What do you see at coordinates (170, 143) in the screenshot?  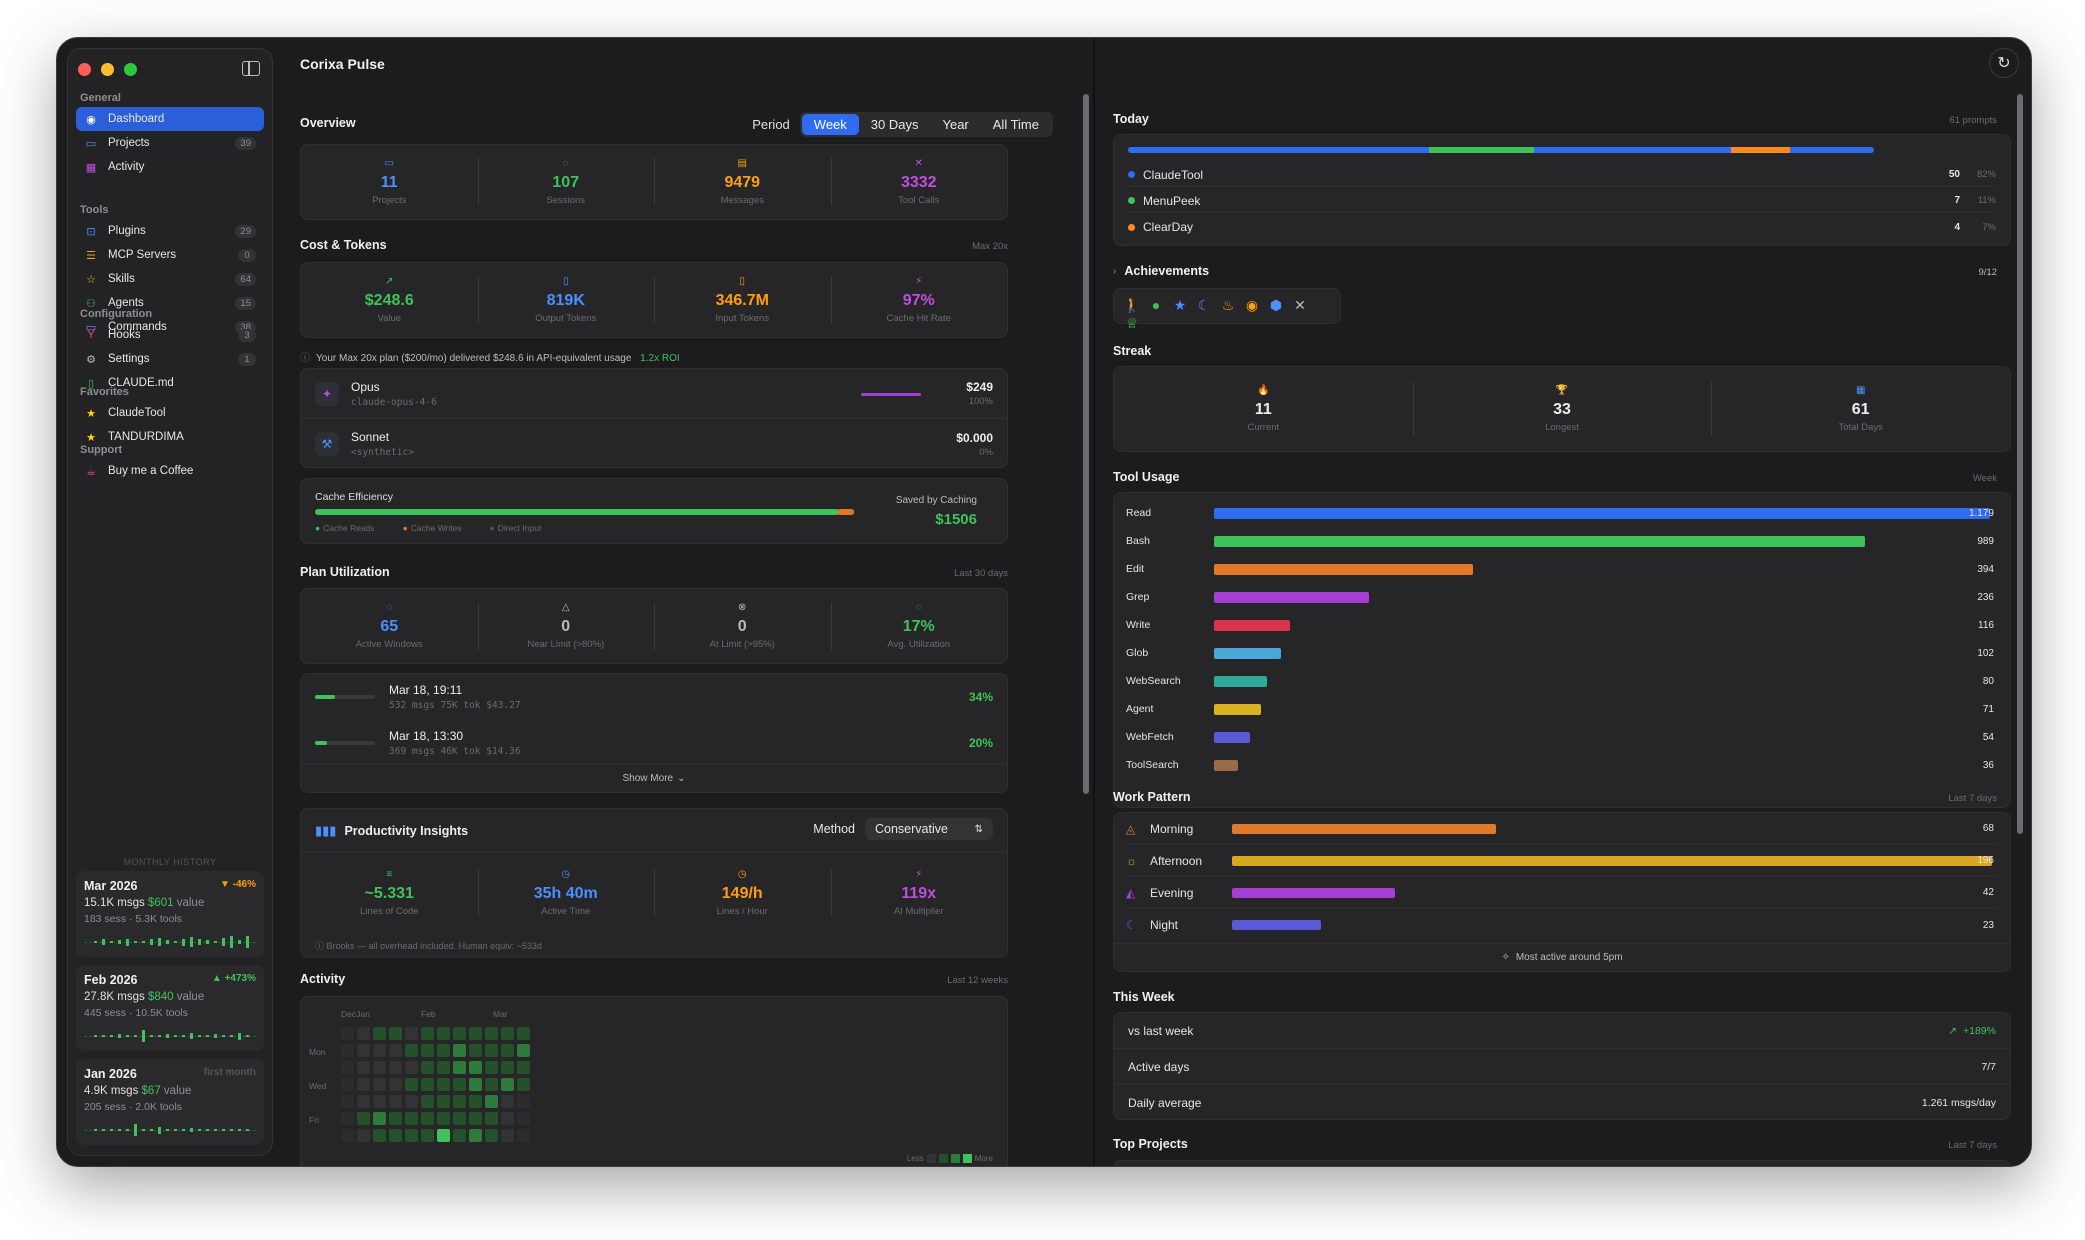 I see `sidebar-item-projects: ▭ Projects 39` at bounding box center [170, 143].